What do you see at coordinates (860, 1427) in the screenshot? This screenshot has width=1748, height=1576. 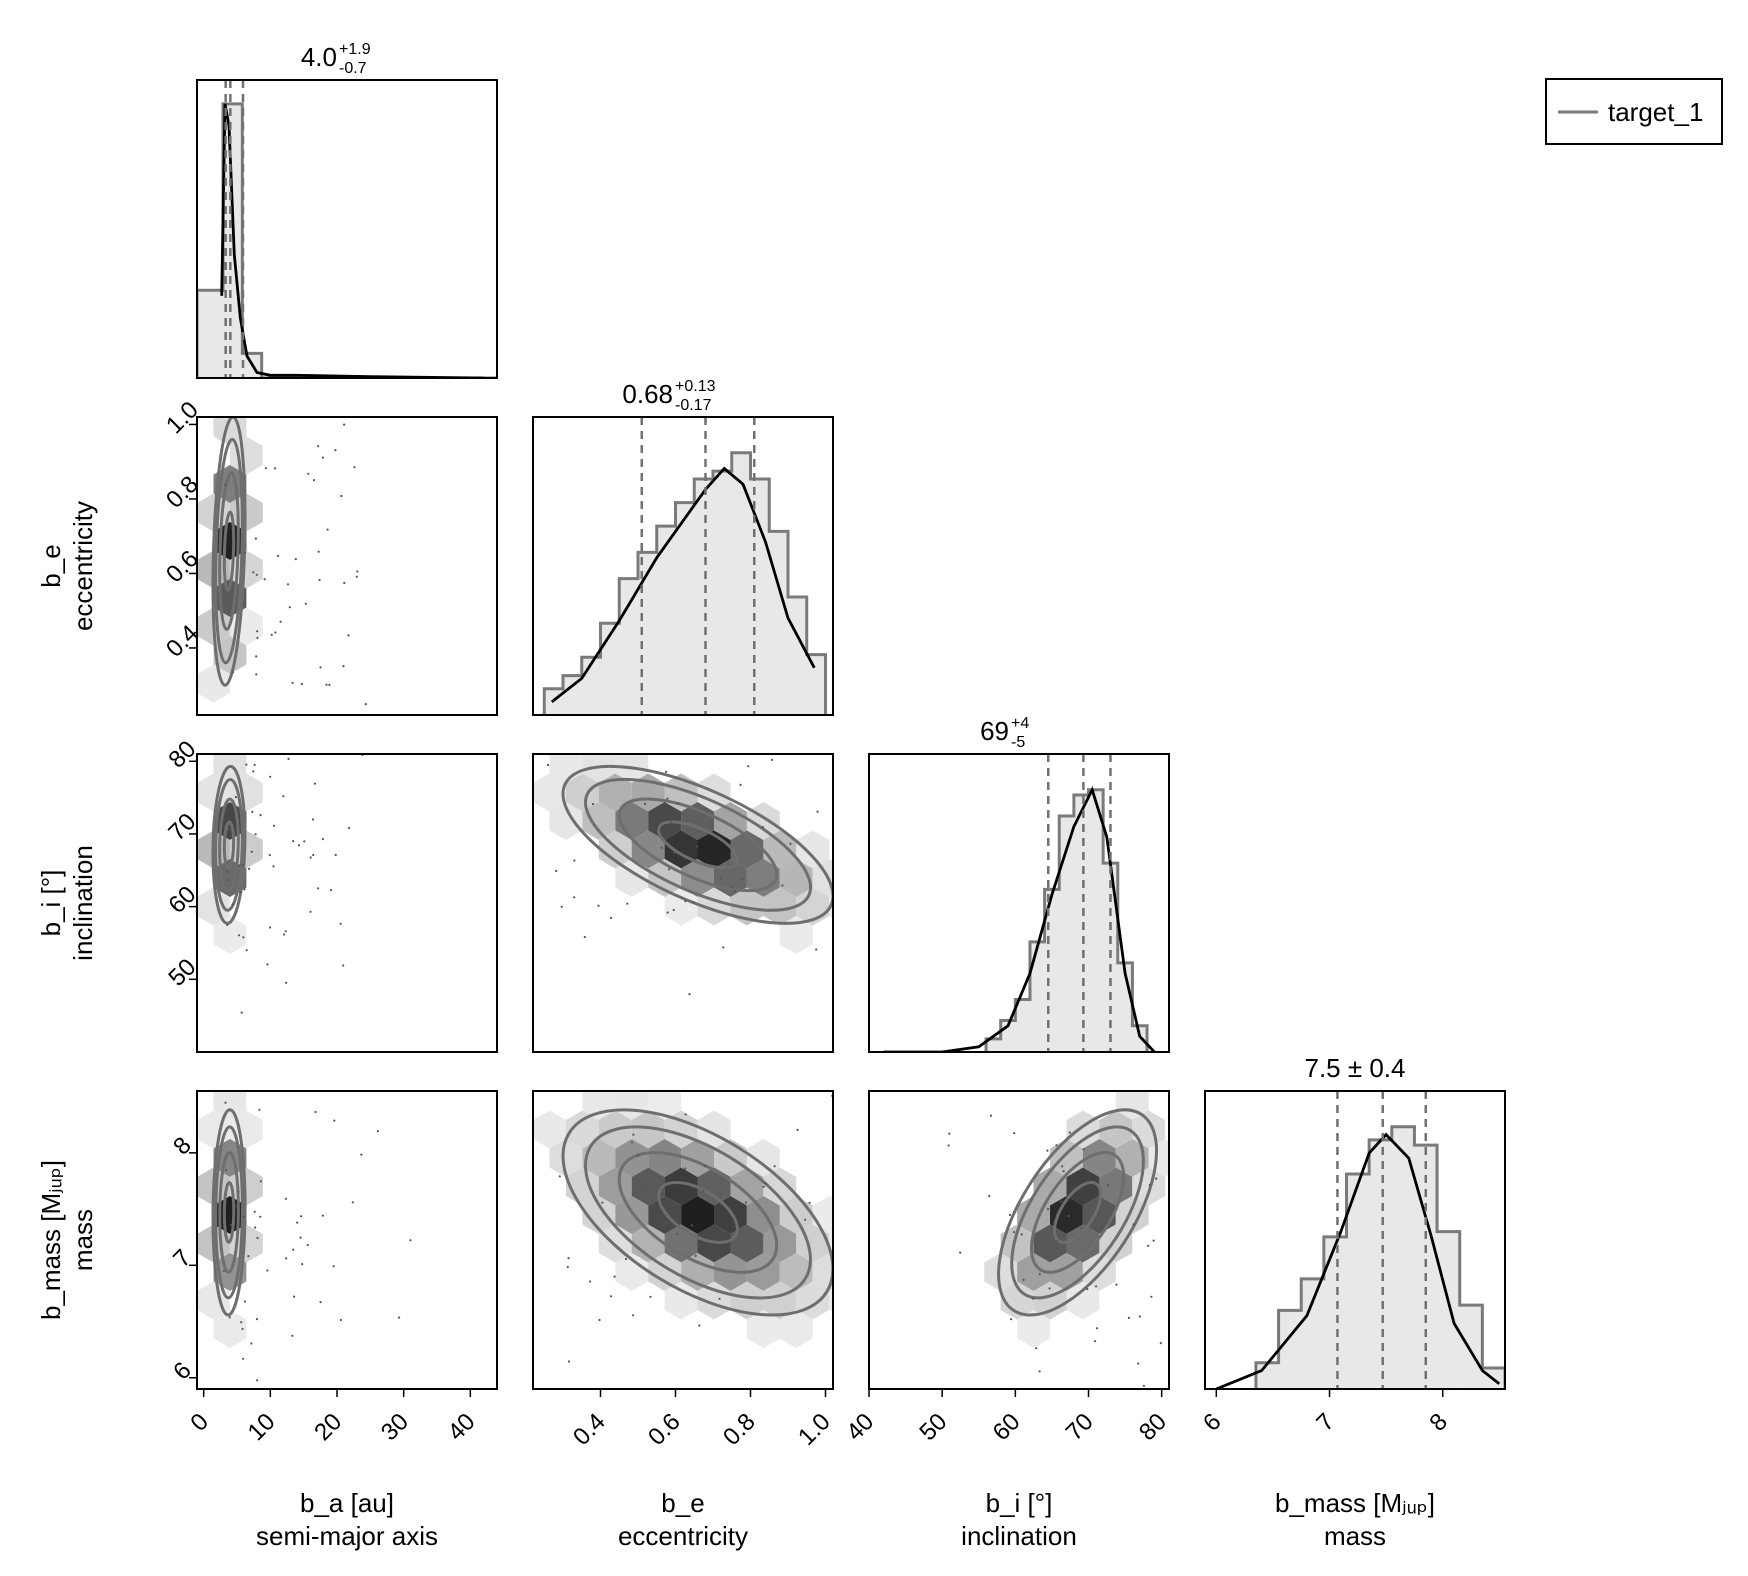 I see `x-tick-label-i-0: 40` at bounding box center [860, 1427].